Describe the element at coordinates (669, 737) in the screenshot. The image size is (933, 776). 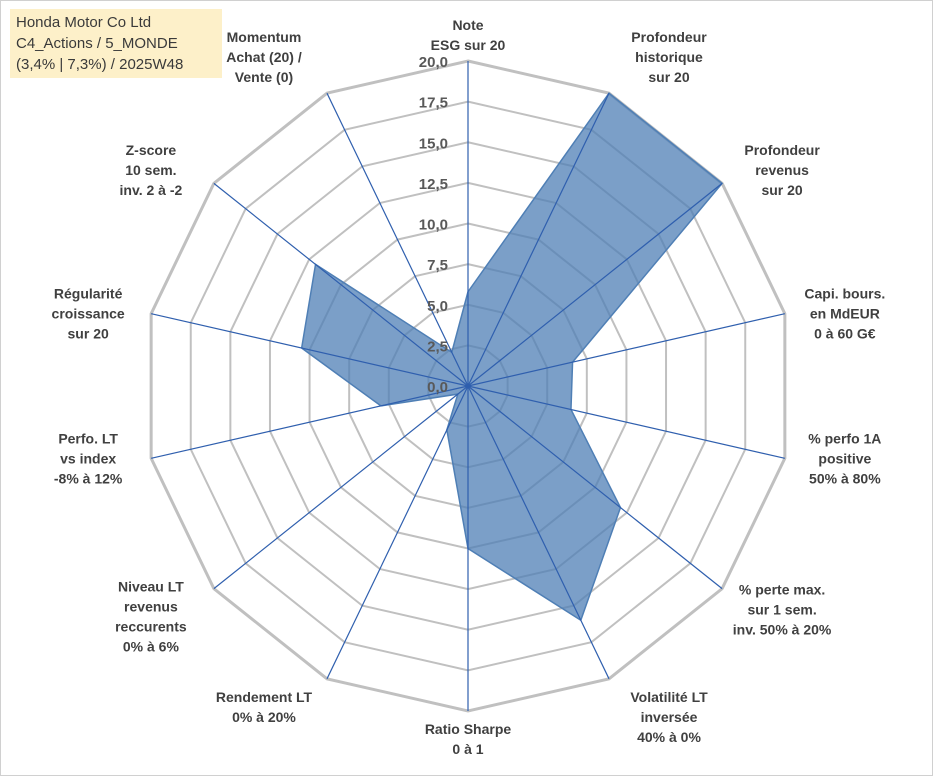
I see `axis-label-line: 40% à 0%` at that location.